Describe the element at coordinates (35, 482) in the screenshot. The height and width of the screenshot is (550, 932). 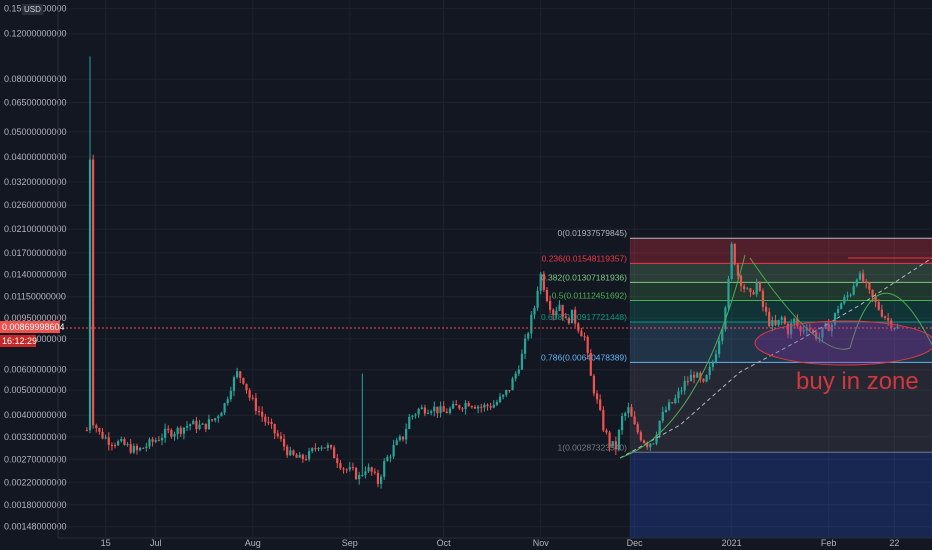
I see `y-tick-label: 0.00220000000` at that location.